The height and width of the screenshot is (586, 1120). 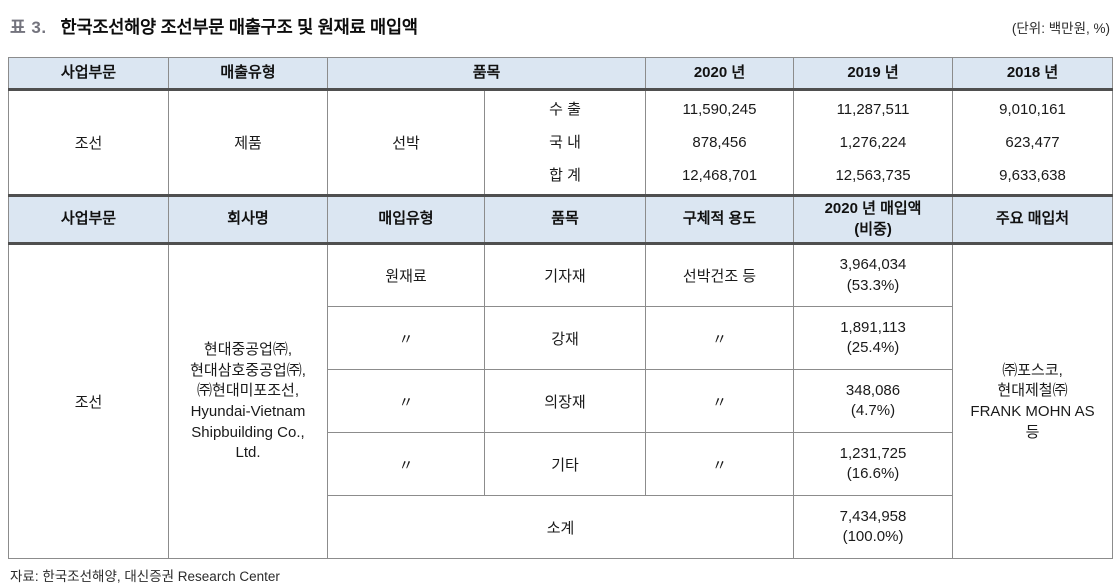 What do you see at coordinates (560, 572) in the screenshot?
I see `source-row: 자료: 한국조선해양, 대신증권 Research Center` at bounding box center [560, 572].